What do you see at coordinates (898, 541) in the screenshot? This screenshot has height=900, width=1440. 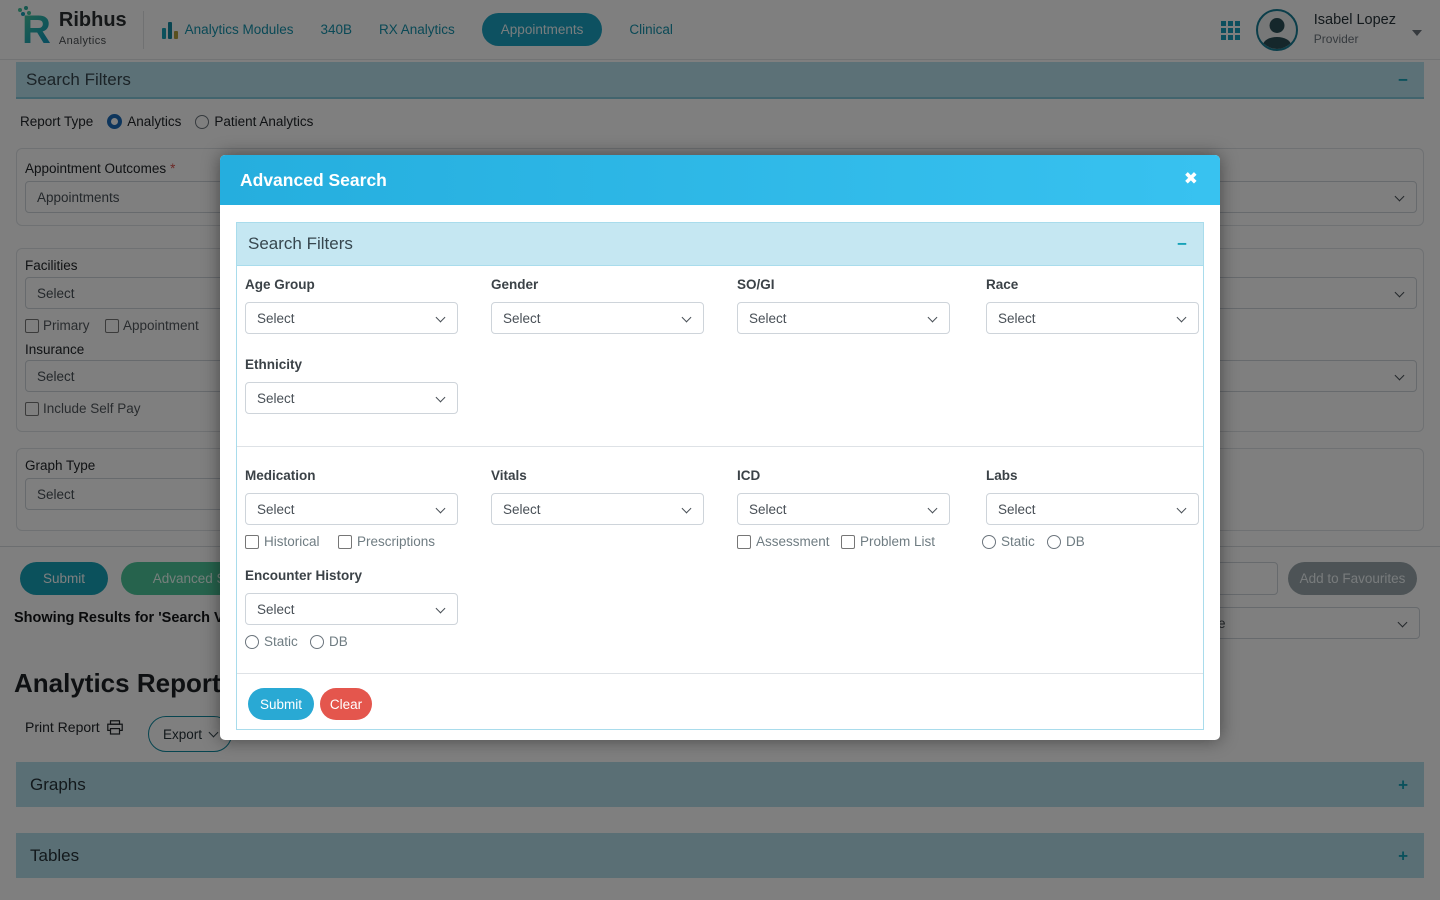 I see `checkbox-label: Problem List` at bounding box center [898, 541].